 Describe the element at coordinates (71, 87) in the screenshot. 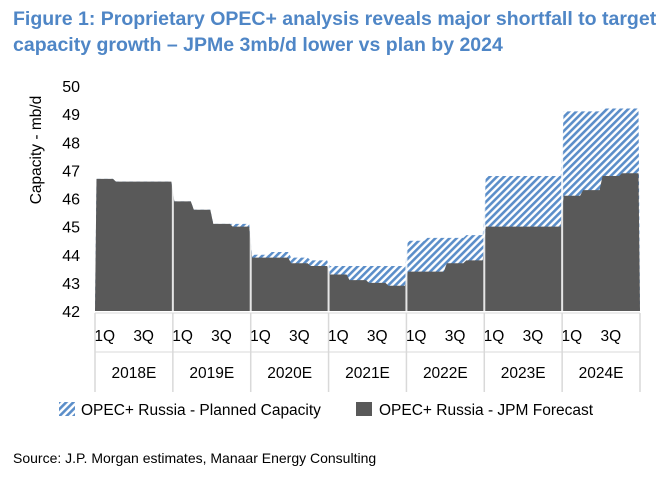

I see `y-tick-label: 50` at that location.